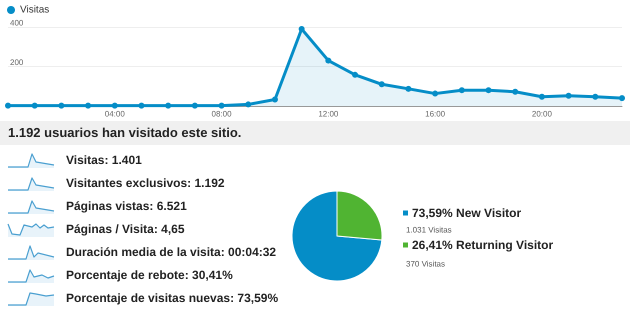 The height and width of the screenshot is (327, 630). Describe the element at coordinates (115, 114) in the screenshot. I see `x-tick-label: 04:00` at that location.